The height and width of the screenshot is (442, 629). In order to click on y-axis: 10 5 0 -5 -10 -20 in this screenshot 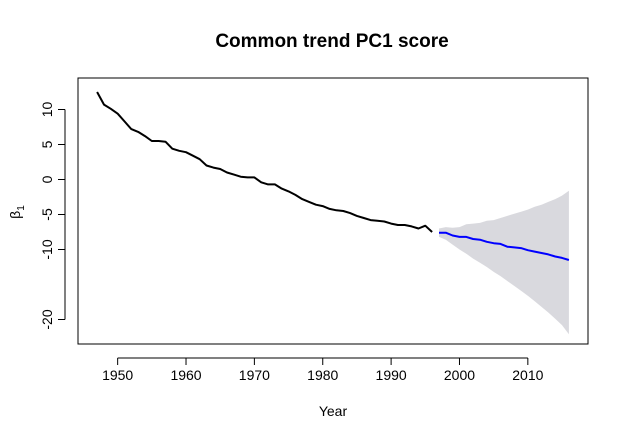, I will do `click(52, 216)`.